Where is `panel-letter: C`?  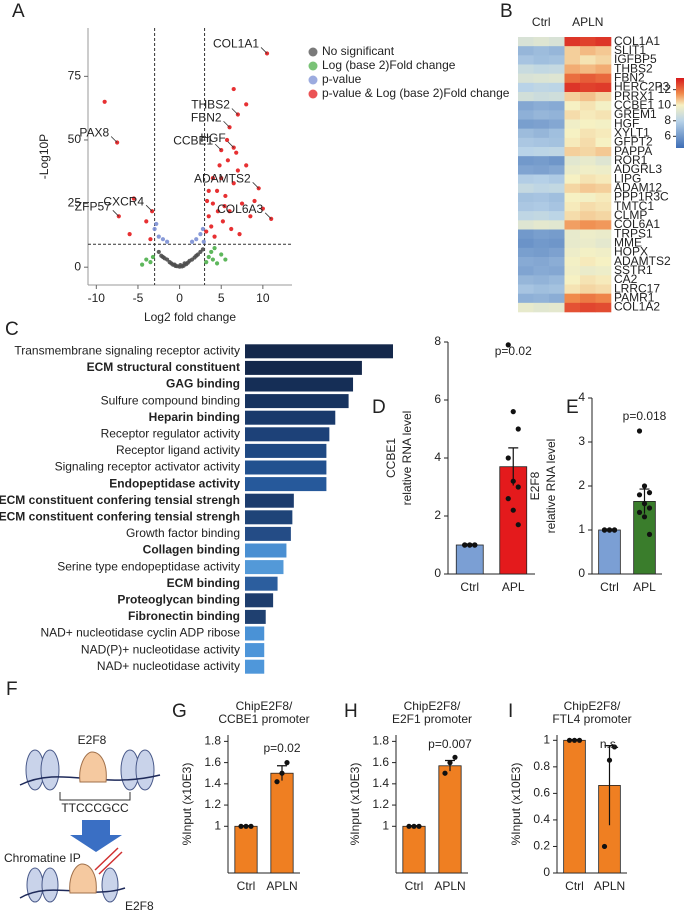
panel-letter: C is located at coordinates (12, 329).